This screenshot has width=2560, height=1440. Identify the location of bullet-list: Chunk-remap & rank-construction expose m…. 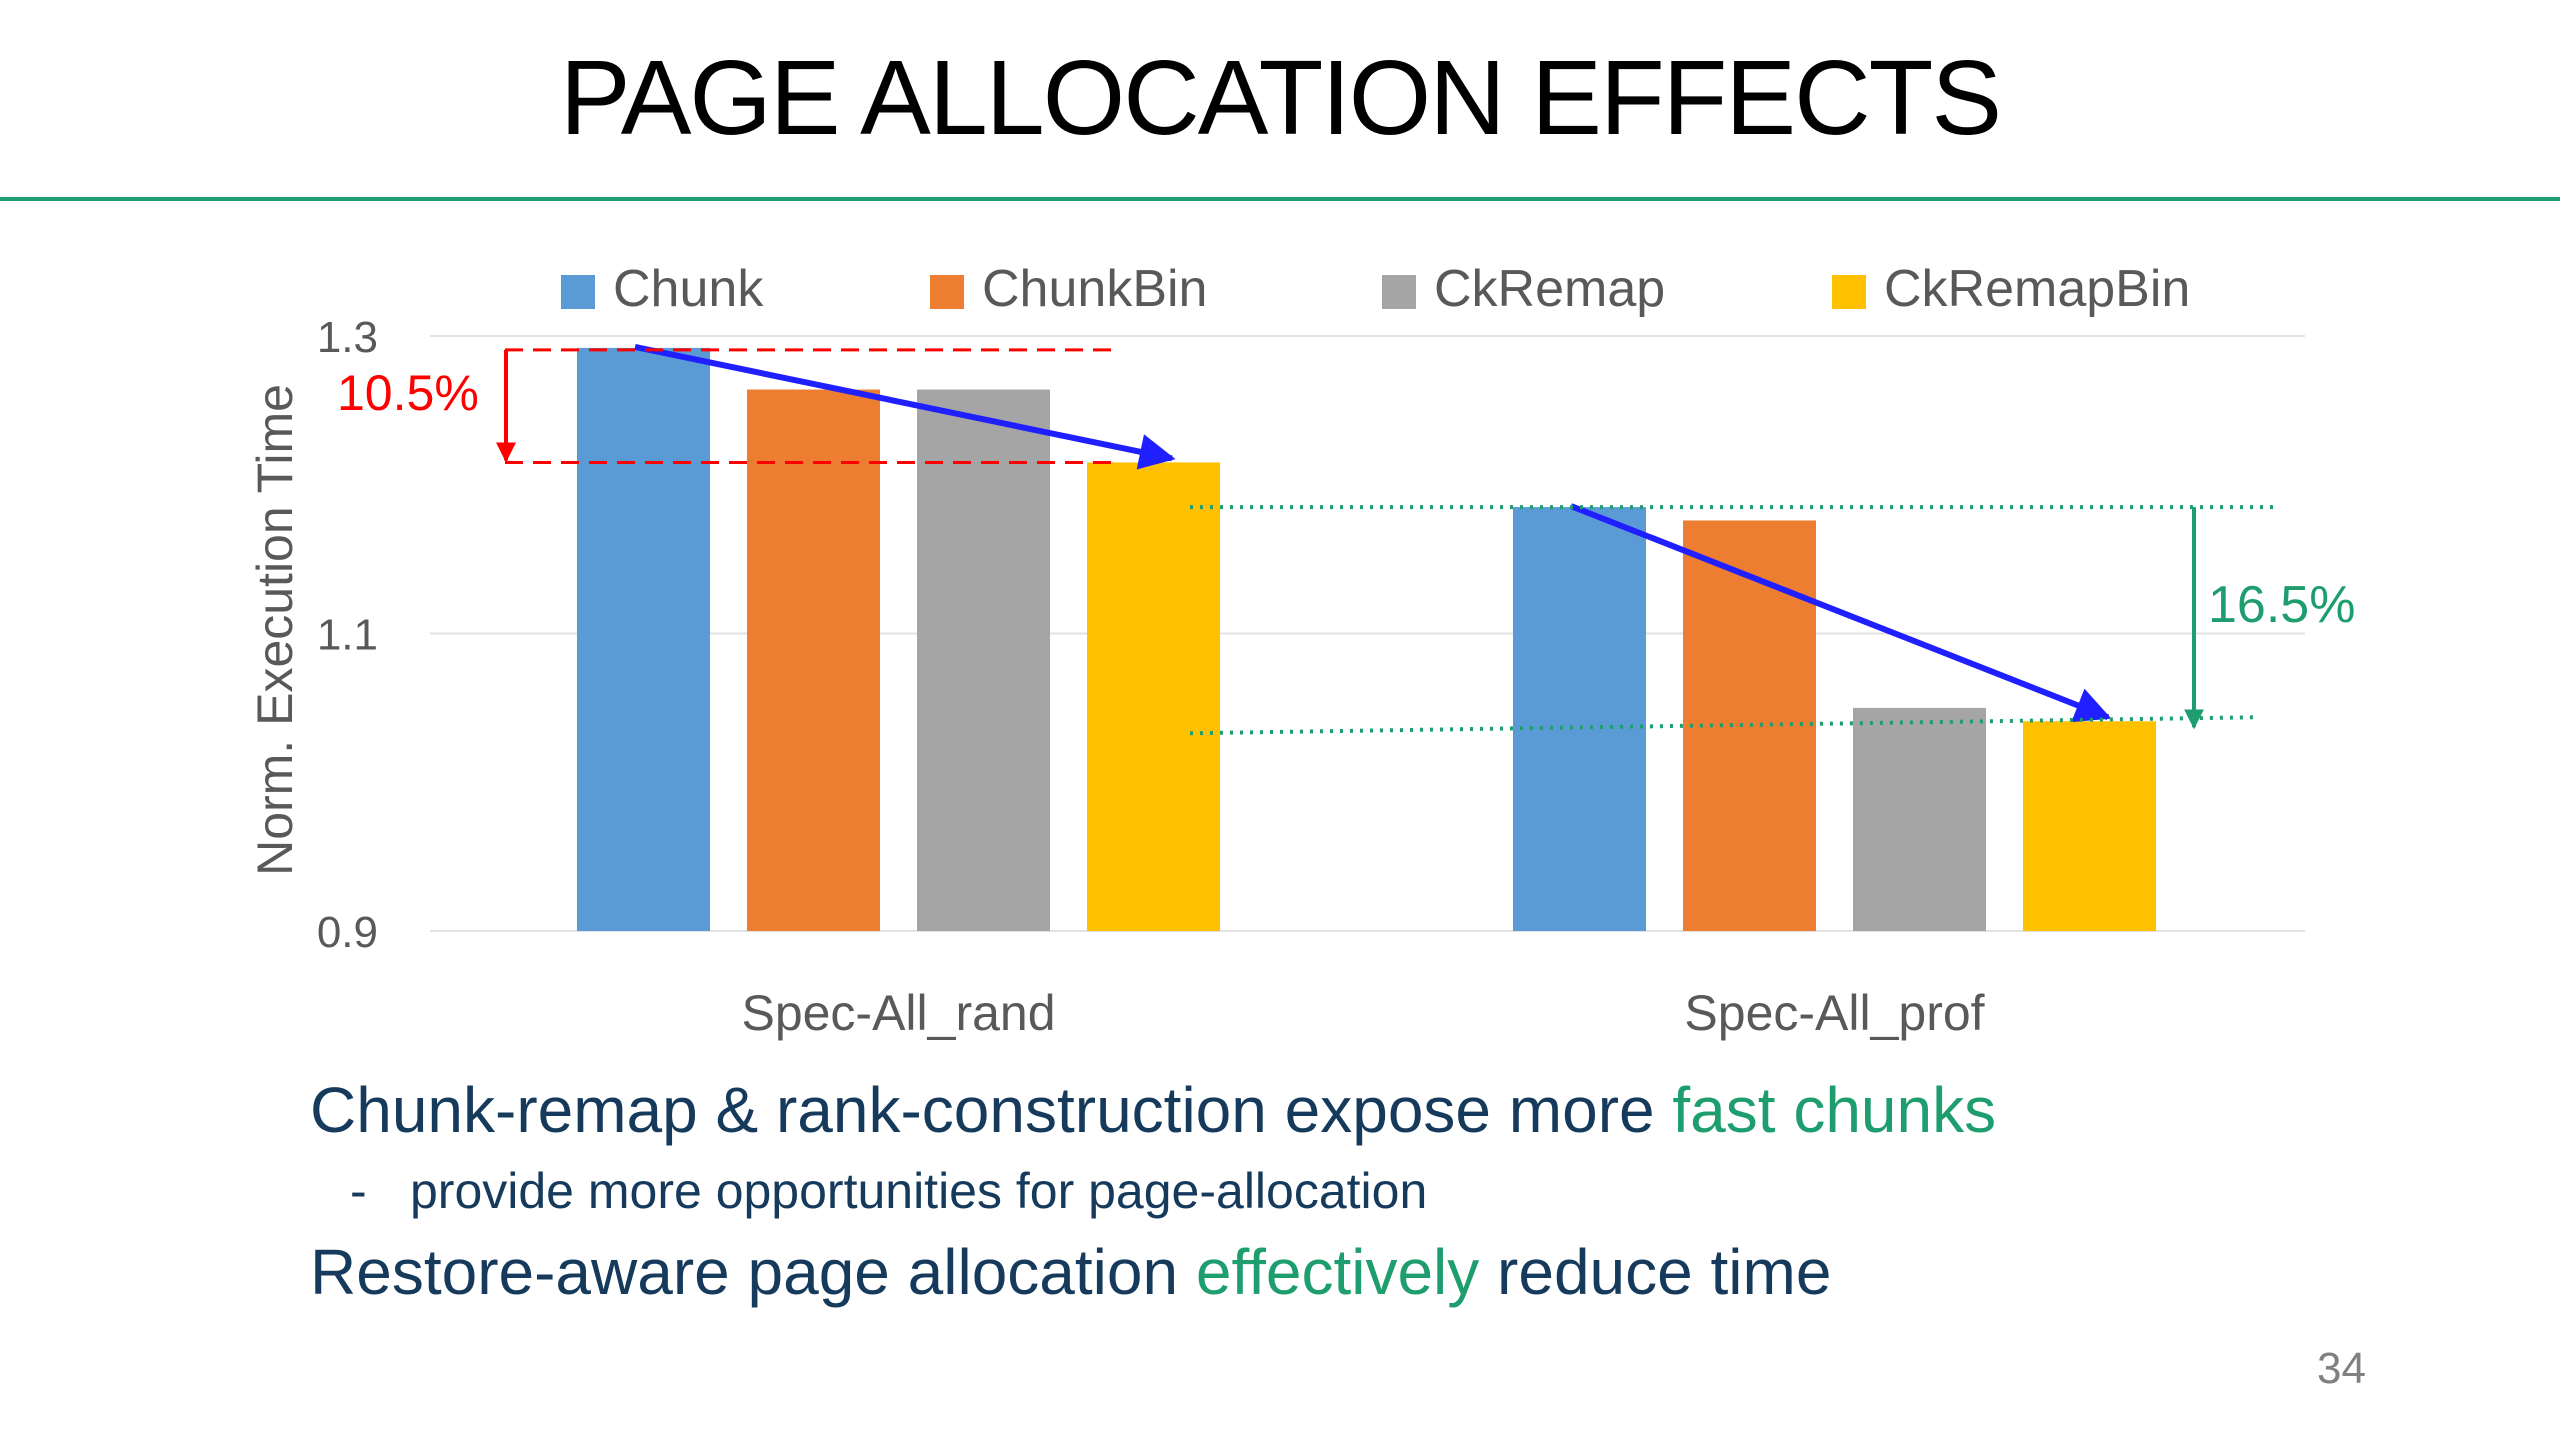
(1153, 1191).